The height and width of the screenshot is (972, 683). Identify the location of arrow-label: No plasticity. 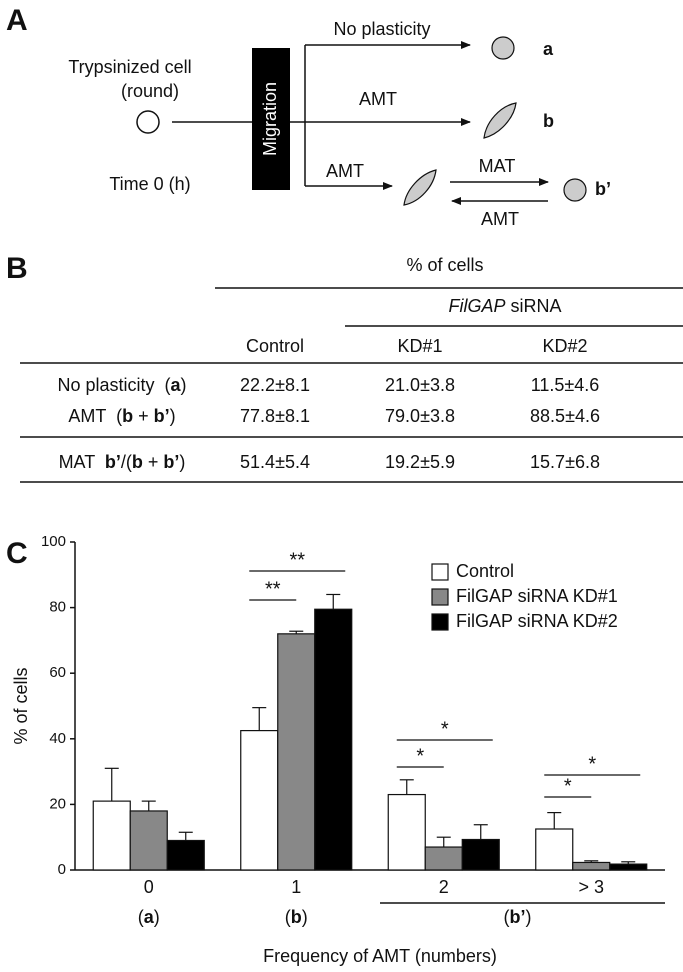
(381, 29).